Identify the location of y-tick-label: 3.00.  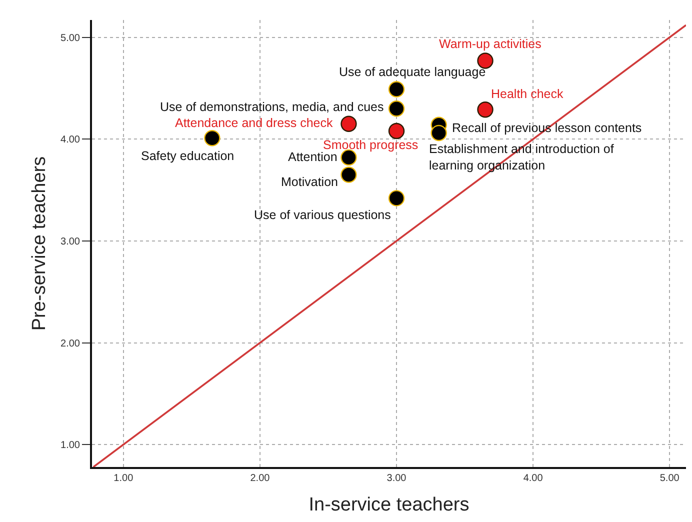
(70, 242).